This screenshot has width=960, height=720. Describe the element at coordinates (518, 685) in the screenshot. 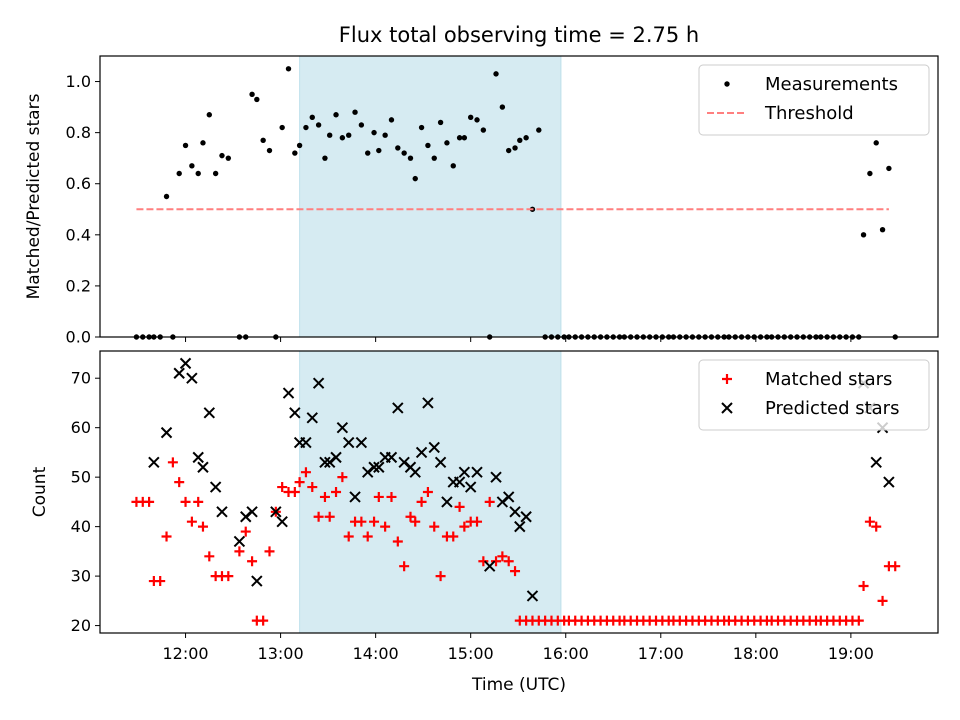

I see `x-axis-label: Time (UTC)` at that location.